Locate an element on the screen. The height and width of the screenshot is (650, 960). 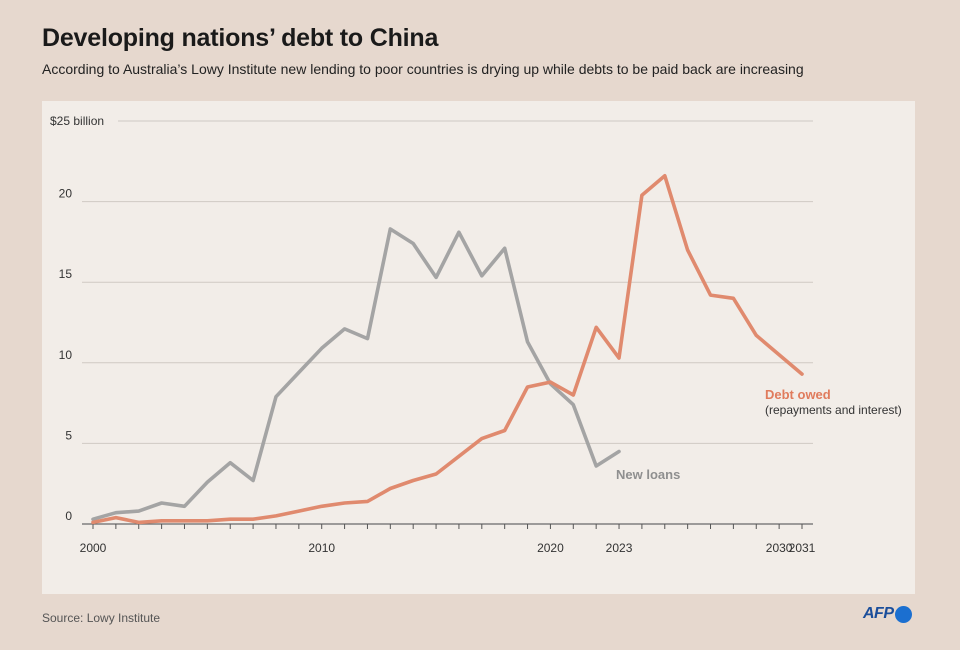
x-tick-label-5: 2031 is located at coordinates (802, 548).